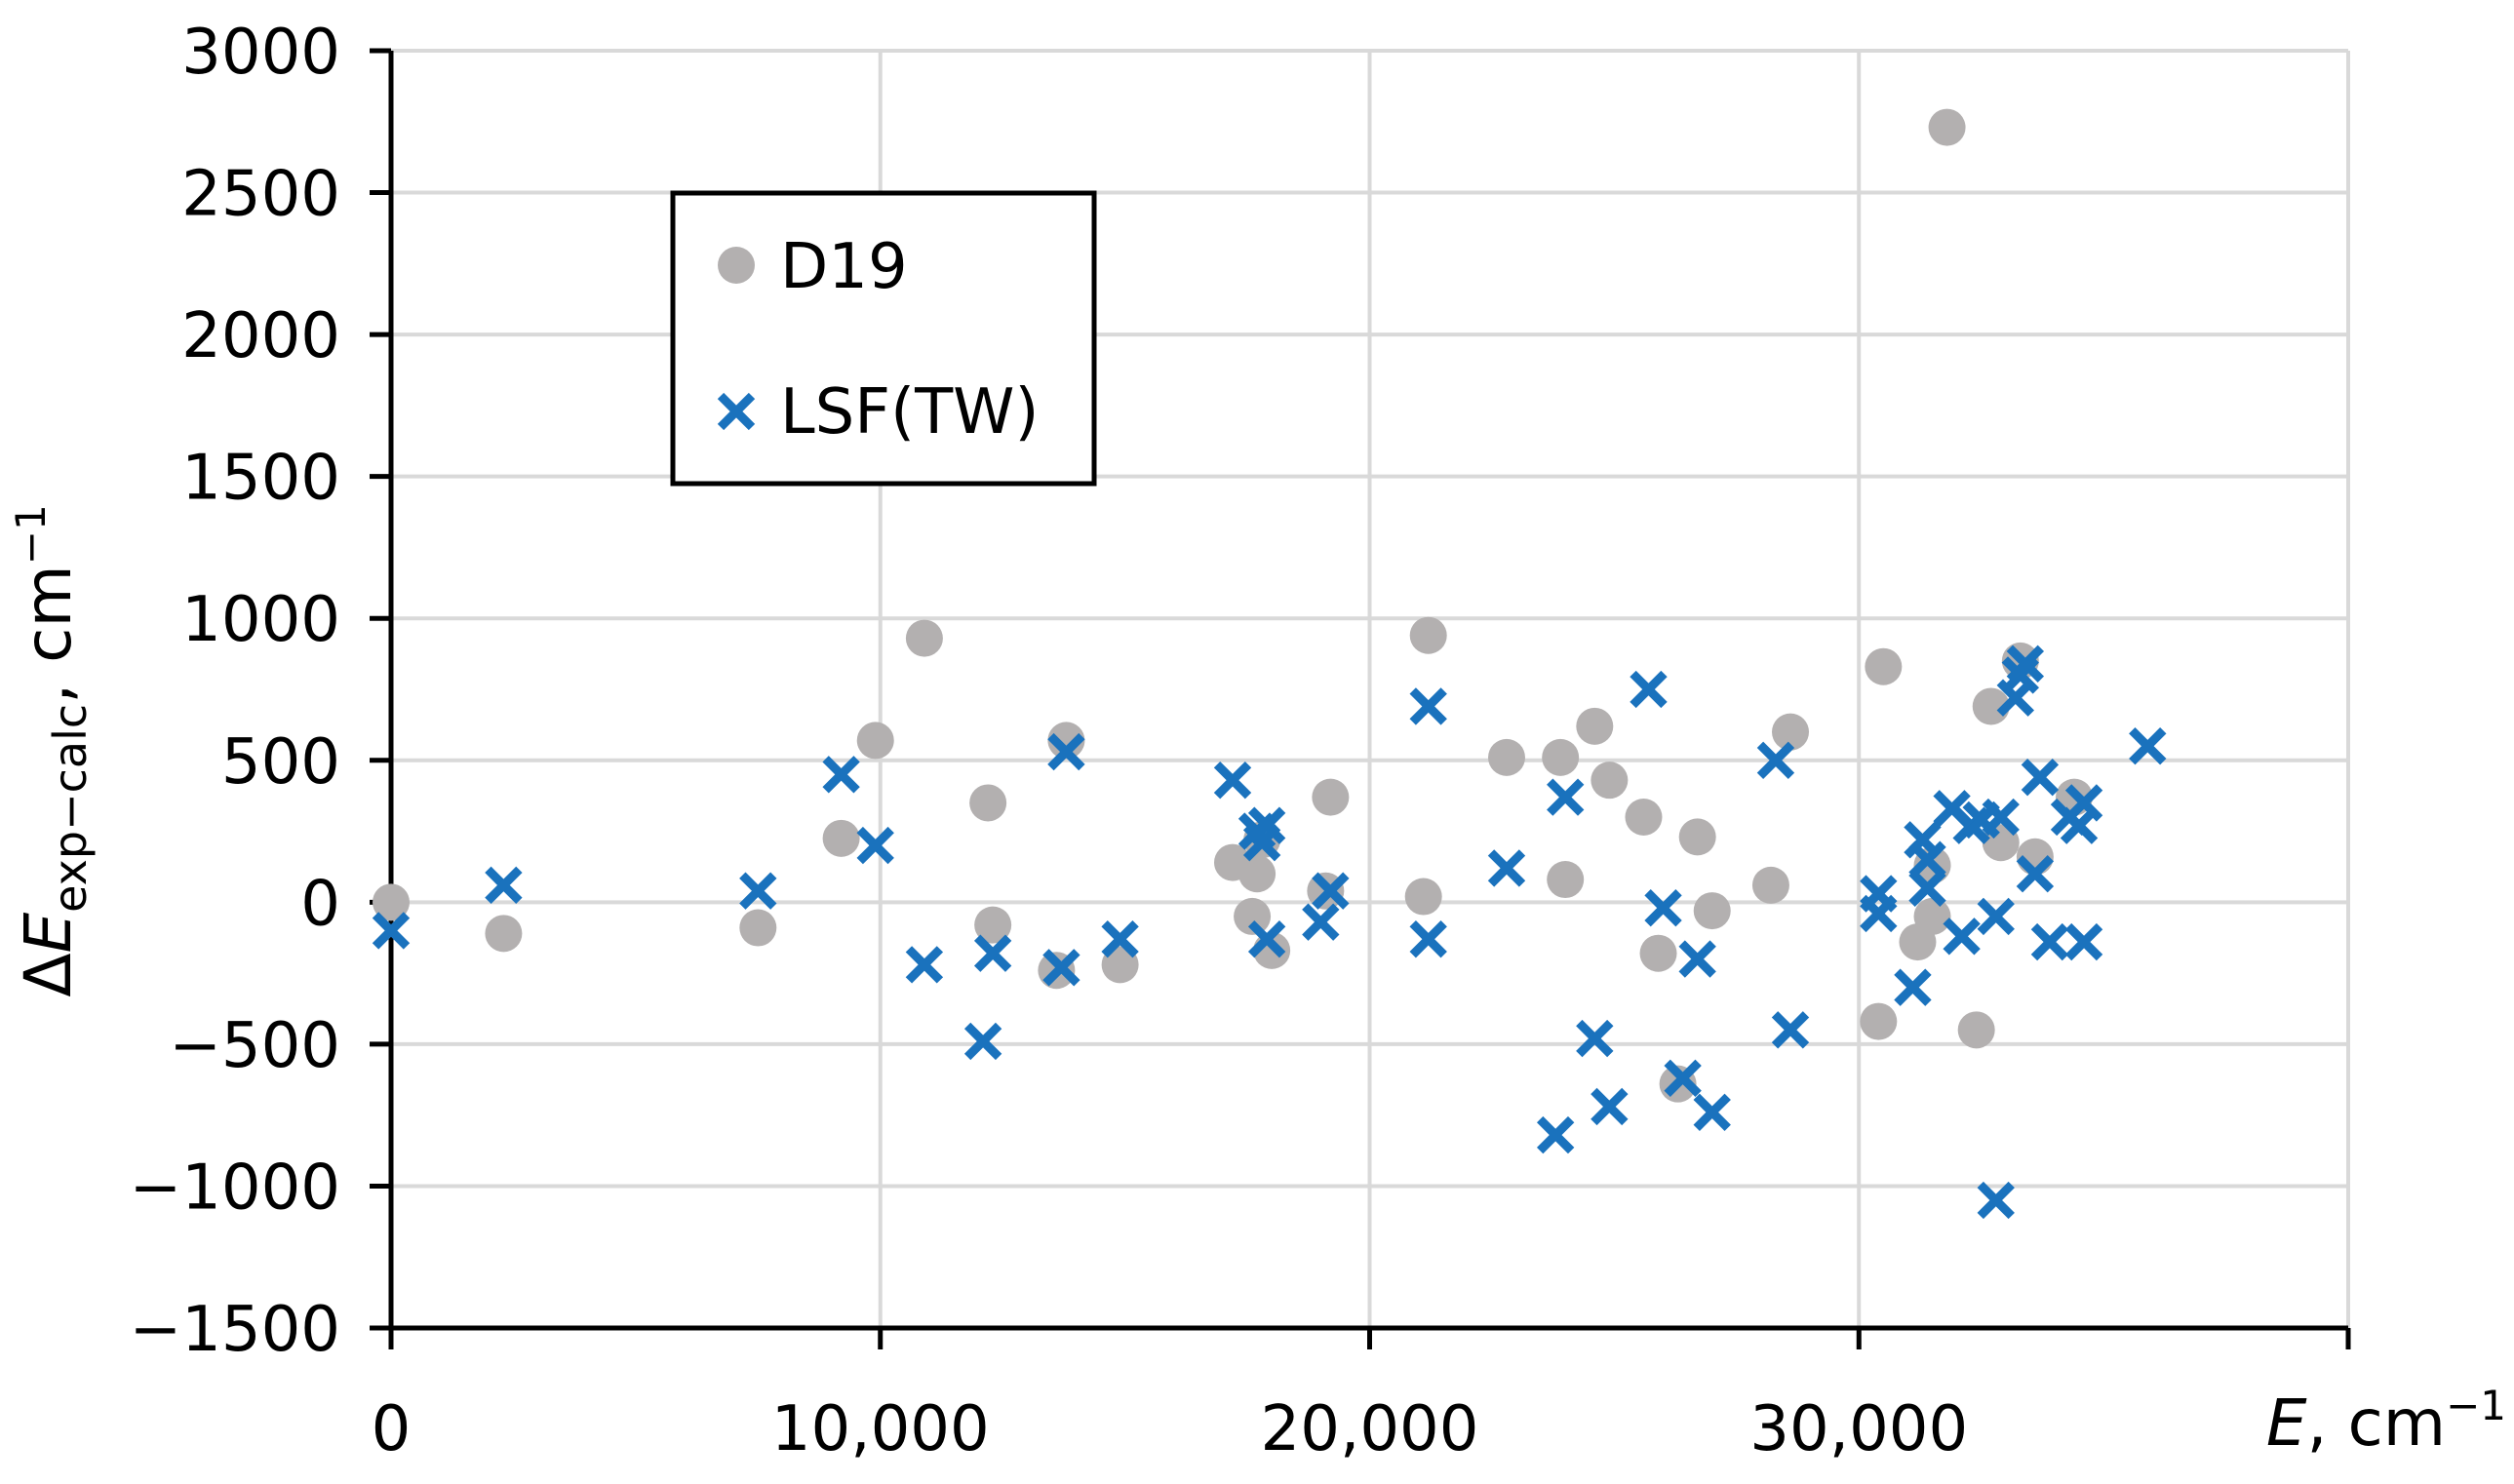 This screenshot has height=1484, width=2514. What do you see at coordinates (236, 1330) in the screenshot?
I see `y-tick-label: −1500` at bounding box center [236, 1330].